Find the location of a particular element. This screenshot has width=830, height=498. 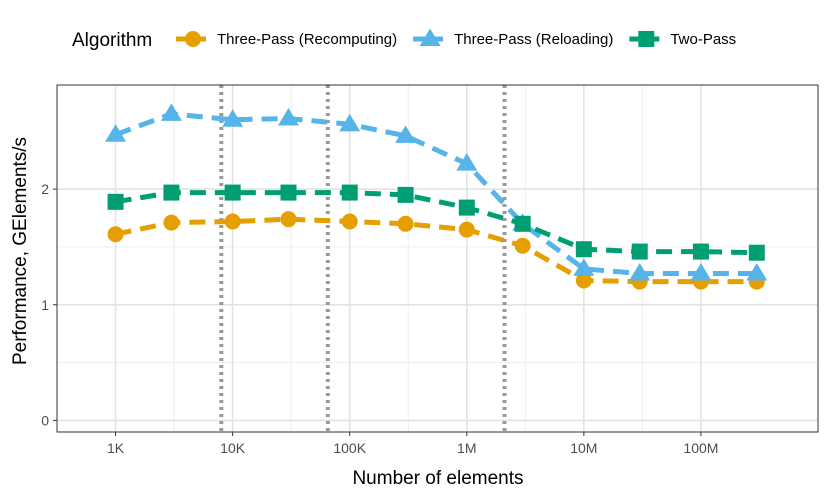

x-tick-label: 100K is located at coordinates (349, 448).